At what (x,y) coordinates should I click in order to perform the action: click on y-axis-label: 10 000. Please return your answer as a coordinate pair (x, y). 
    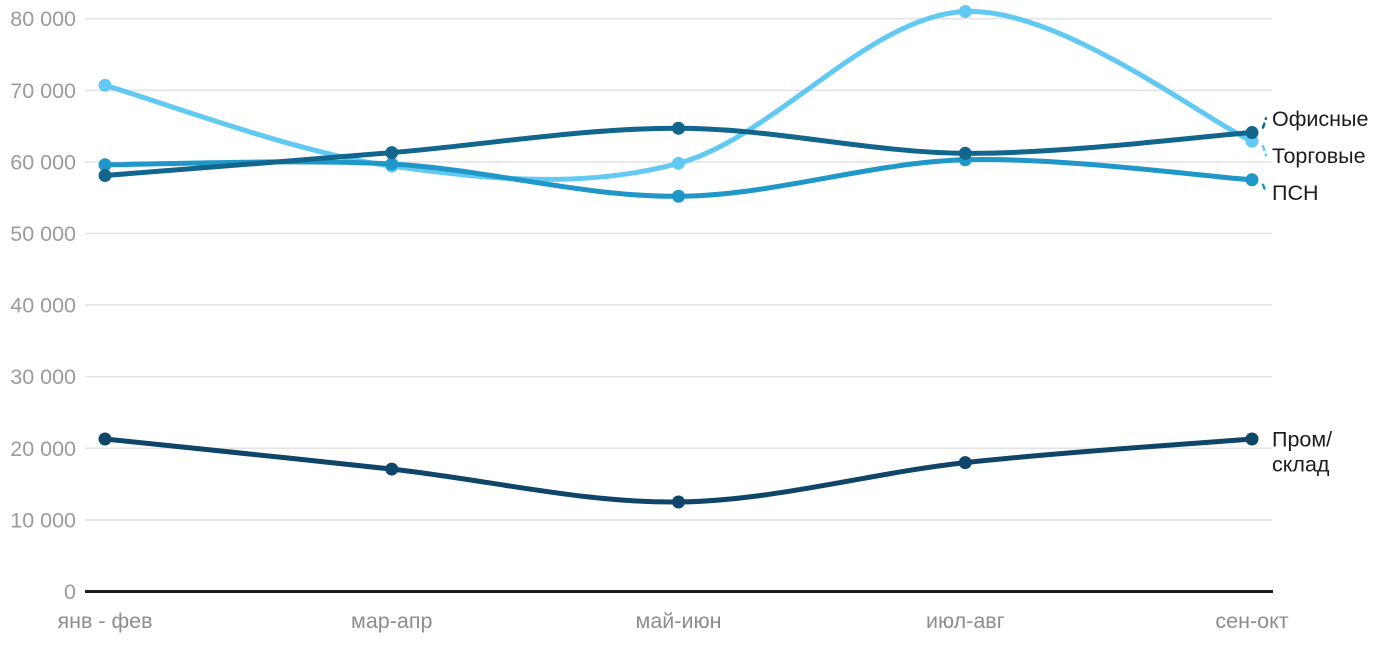
    Looking at the image, I should click on (43, 520).